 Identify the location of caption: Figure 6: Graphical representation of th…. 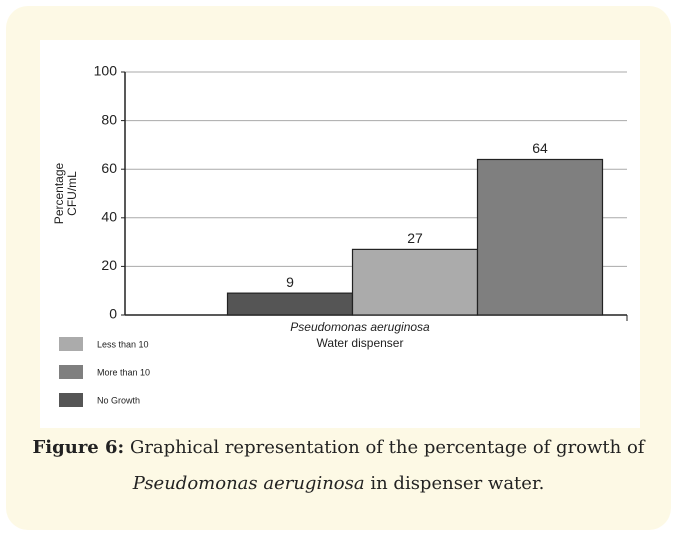
(338, 466).